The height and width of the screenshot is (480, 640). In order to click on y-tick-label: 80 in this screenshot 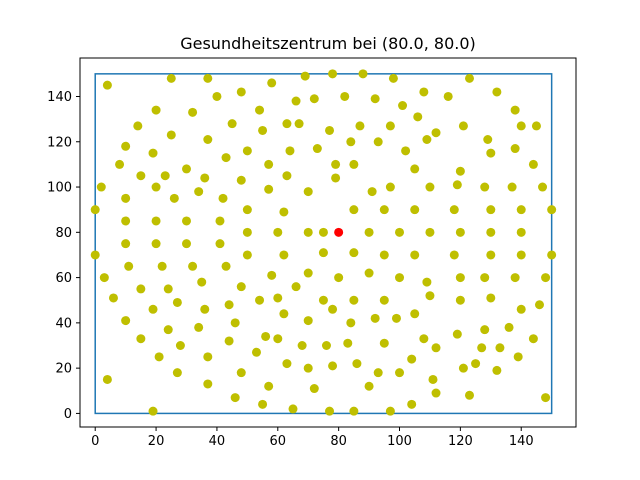, I will do `click(63, 233)`.